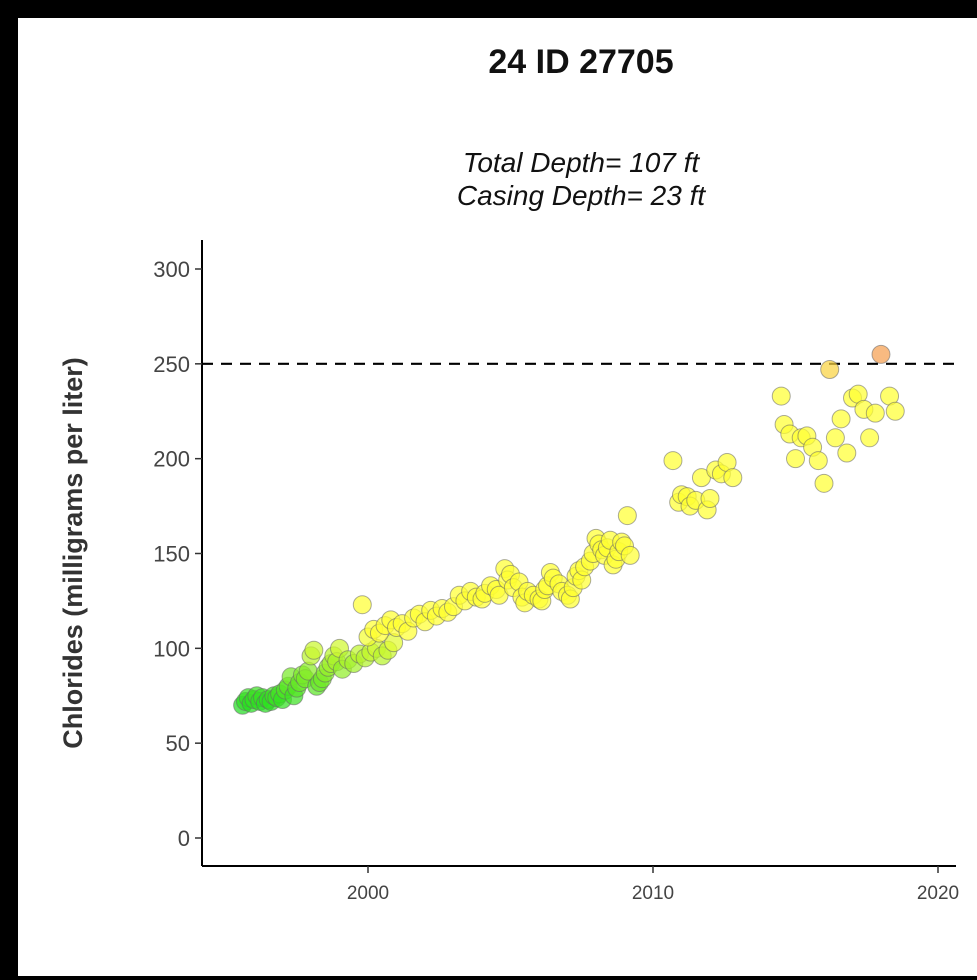 This screenshot has width=977, height=980. Describe the element at coordinates (581, 162) in the screenshot. I see `subtitle-total-depth: Total Depth= 107 ft` at that location.